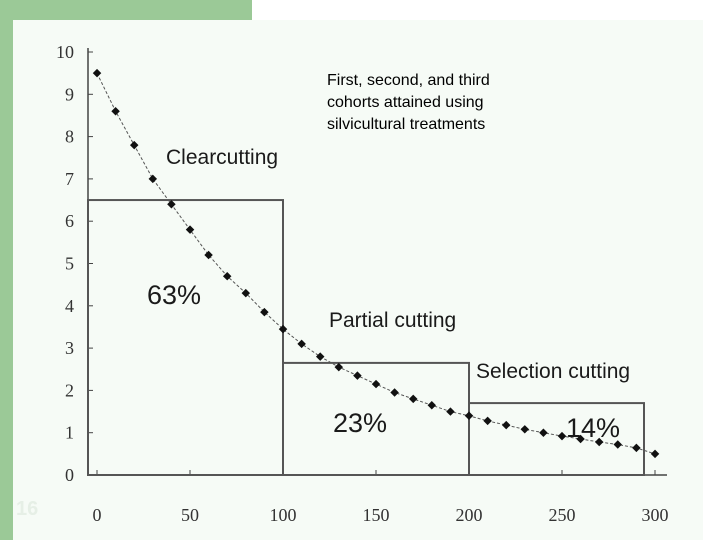  I want to click on x-tick-label: 100, so click(283, 515).